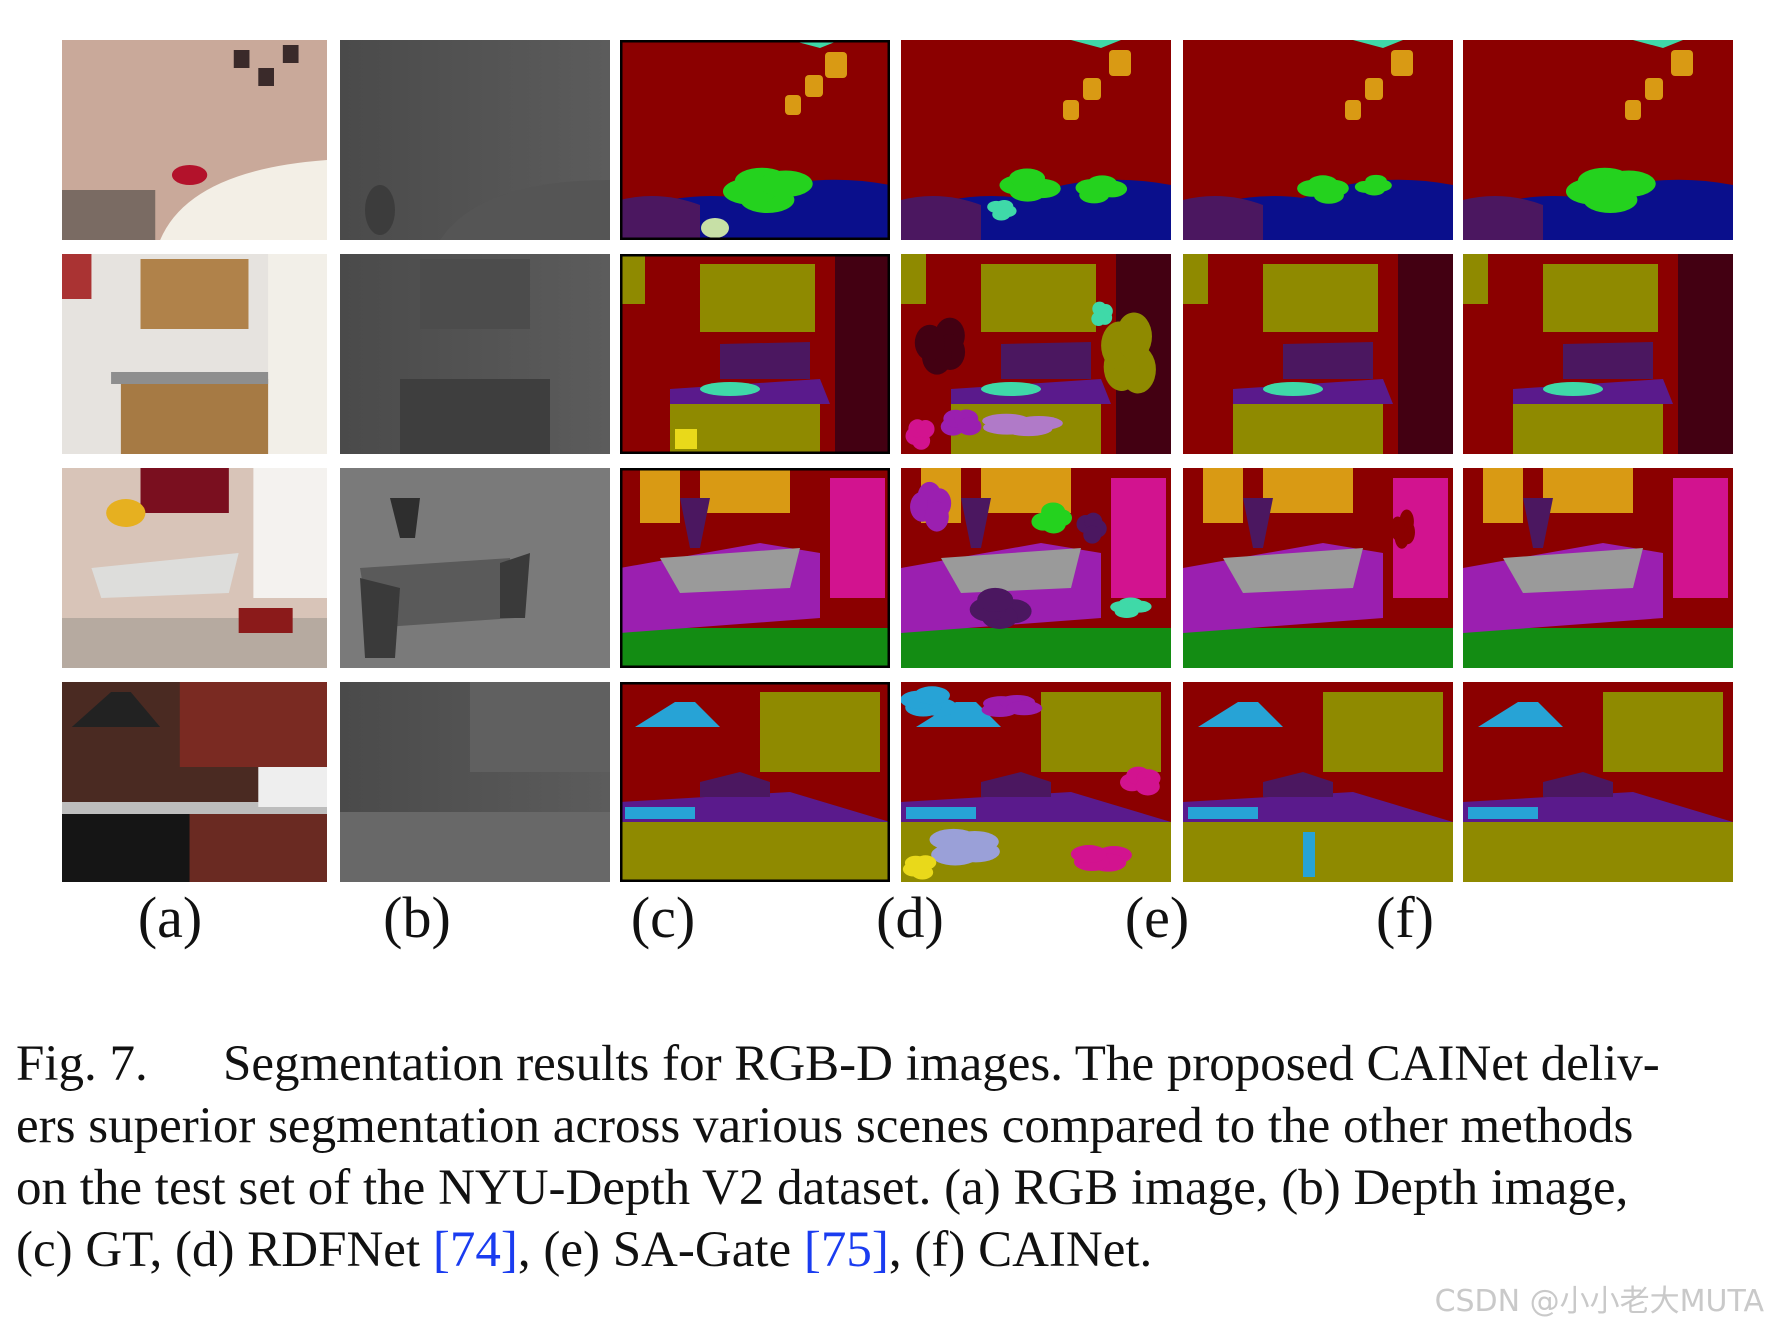  I want to click on column-label-f: (f), so click(1405, 917).